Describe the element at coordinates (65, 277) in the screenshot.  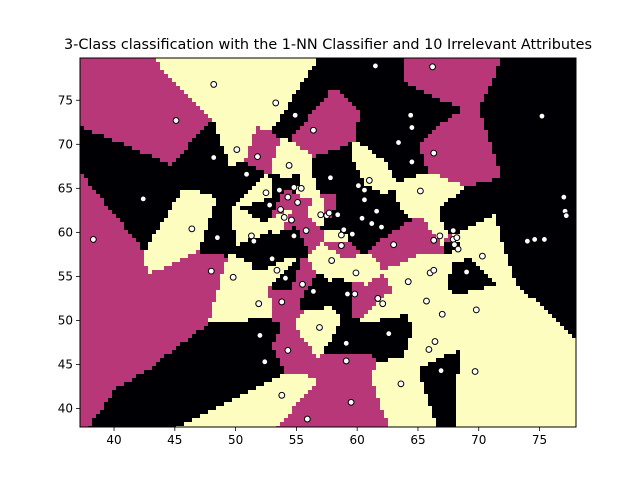
I see `y-tick-label: 55` at that location.